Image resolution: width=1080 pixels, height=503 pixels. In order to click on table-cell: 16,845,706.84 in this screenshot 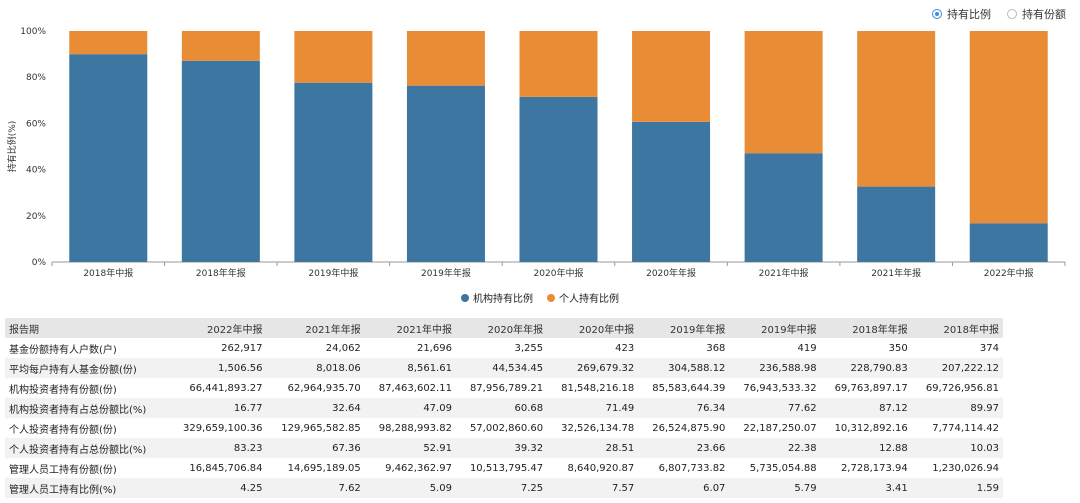, I will do `click(226, 468)`.